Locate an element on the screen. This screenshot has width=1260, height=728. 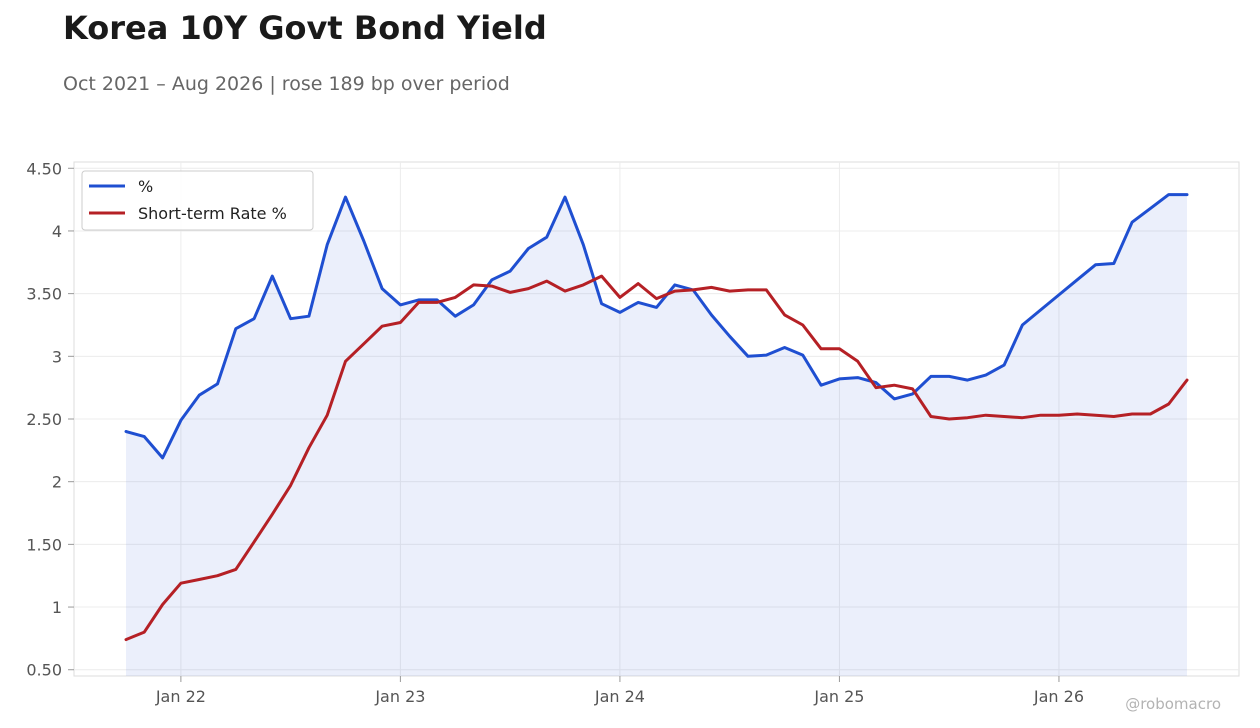
legend-box is located at coordinates (197, 200).